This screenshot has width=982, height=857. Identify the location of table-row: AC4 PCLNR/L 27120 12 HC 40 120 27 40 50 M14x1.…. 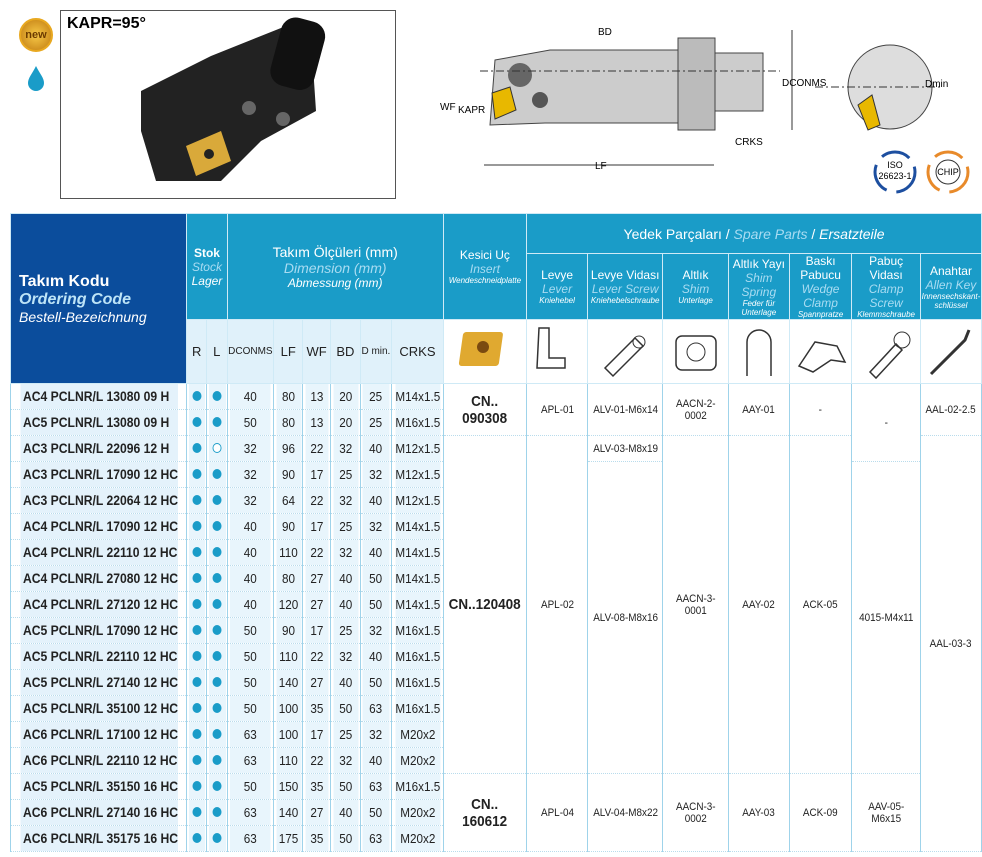
(496, 604).